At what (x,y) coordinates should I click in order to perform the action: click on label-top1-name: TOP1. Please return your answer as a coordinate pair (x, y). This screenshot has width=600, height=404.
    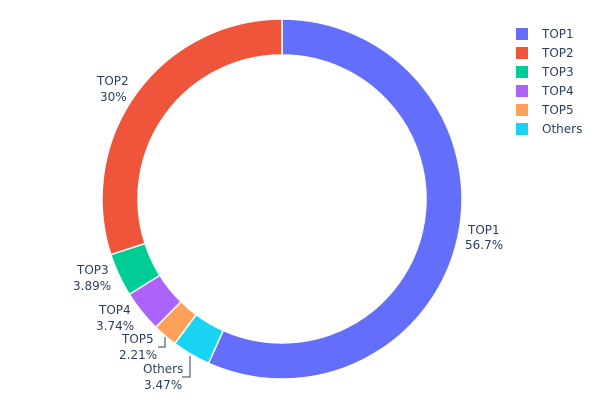
    Looking at the image, I should click on (483, 230).